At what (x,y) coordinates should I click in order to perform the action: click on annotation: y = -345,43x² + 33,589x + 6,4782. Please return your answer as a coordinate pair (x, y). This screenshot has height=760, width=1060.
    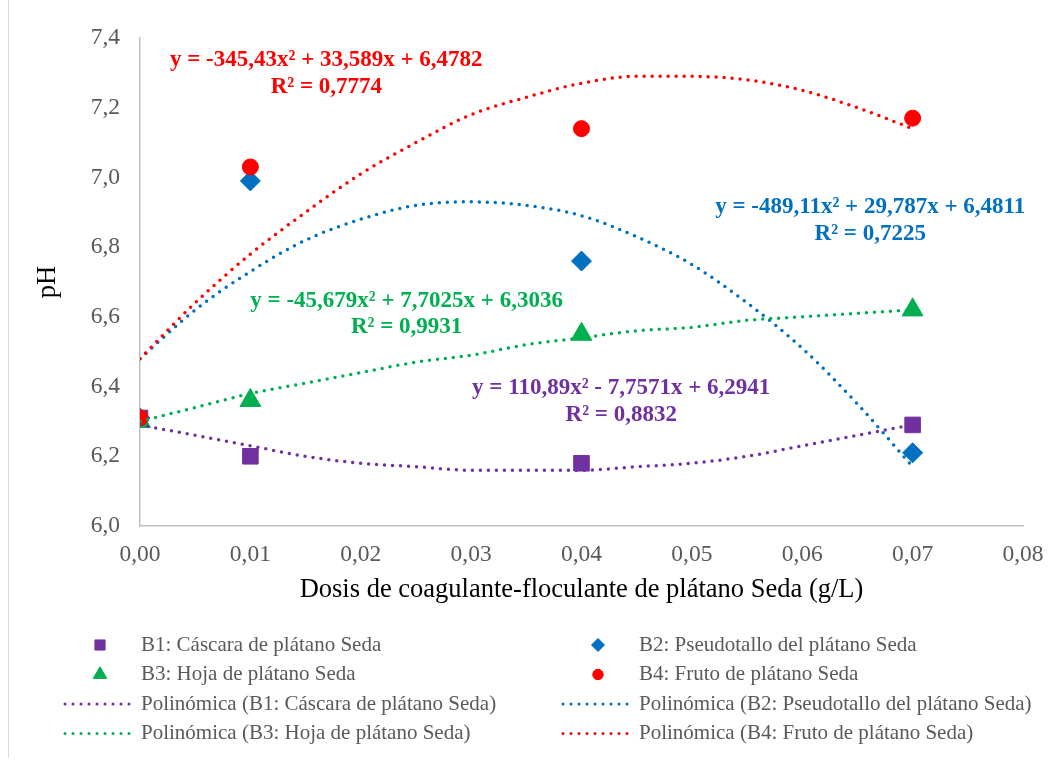
    Looking at the image, I should click on (326, 59).